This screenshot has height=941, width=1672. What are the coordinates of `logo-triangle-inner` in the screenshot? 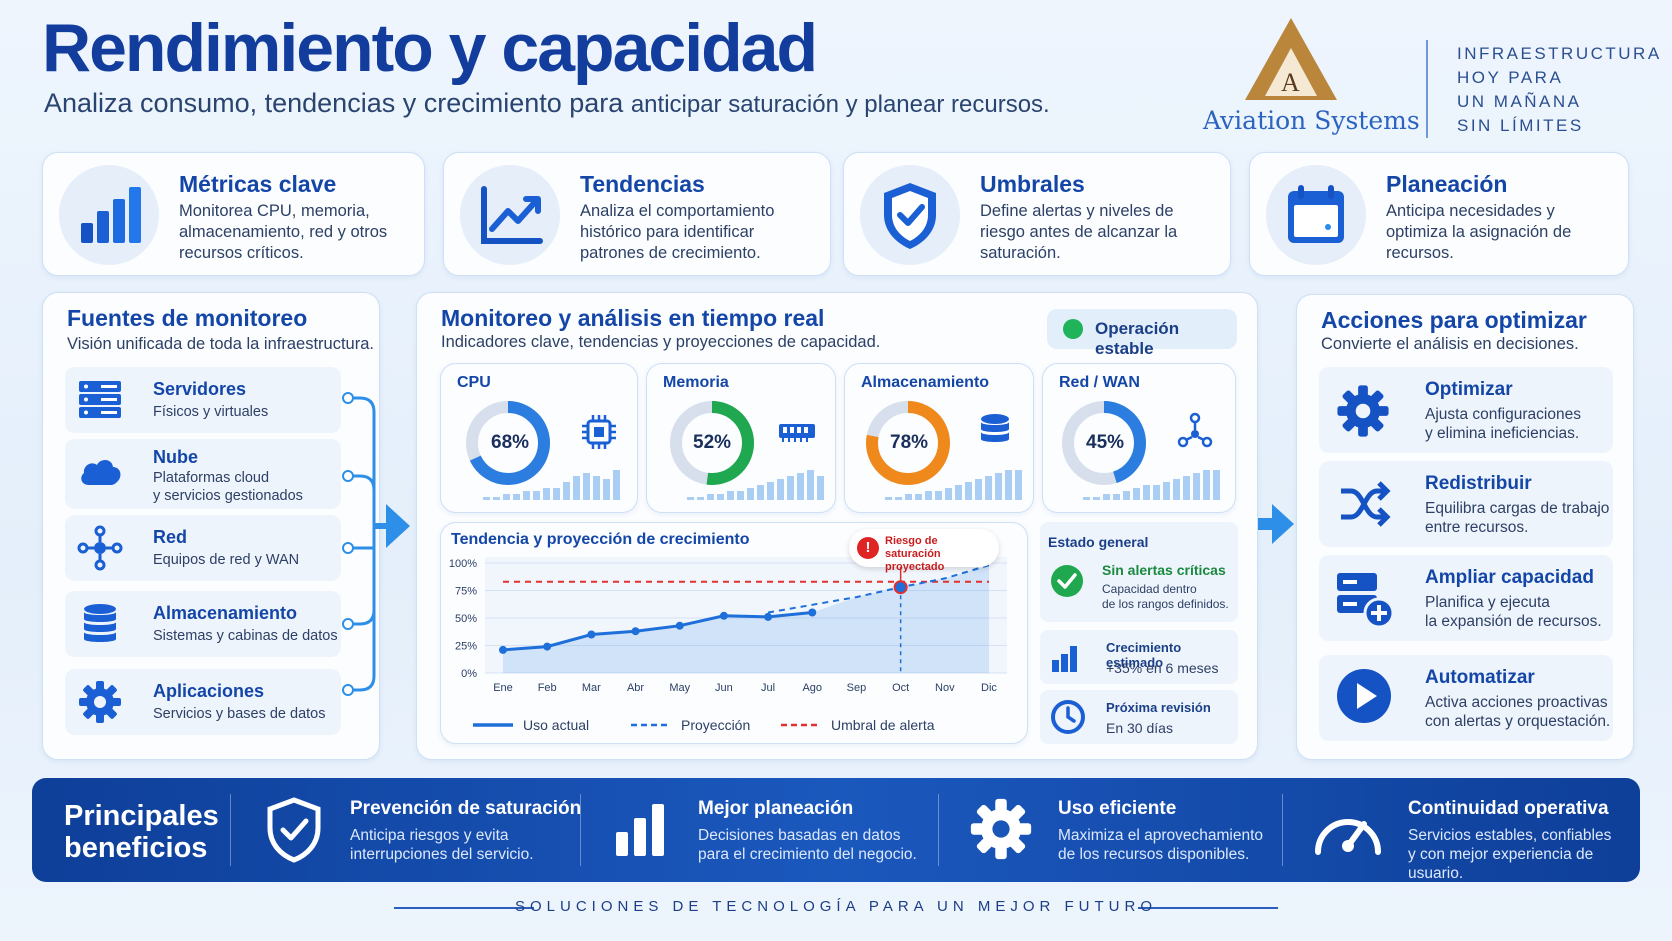 It's located at (1291, 72).